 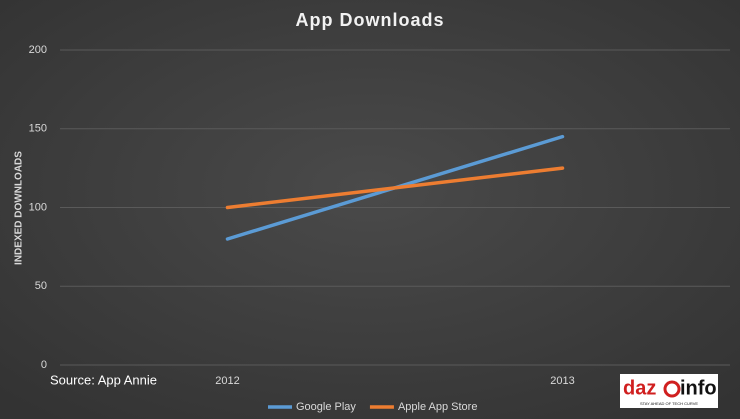 What do you see at coordinates (669, 403) in the screenshot?
I see `logo-tagline: STAY AHEAD OF TECH CURVE` at bounding box center [669, 403].